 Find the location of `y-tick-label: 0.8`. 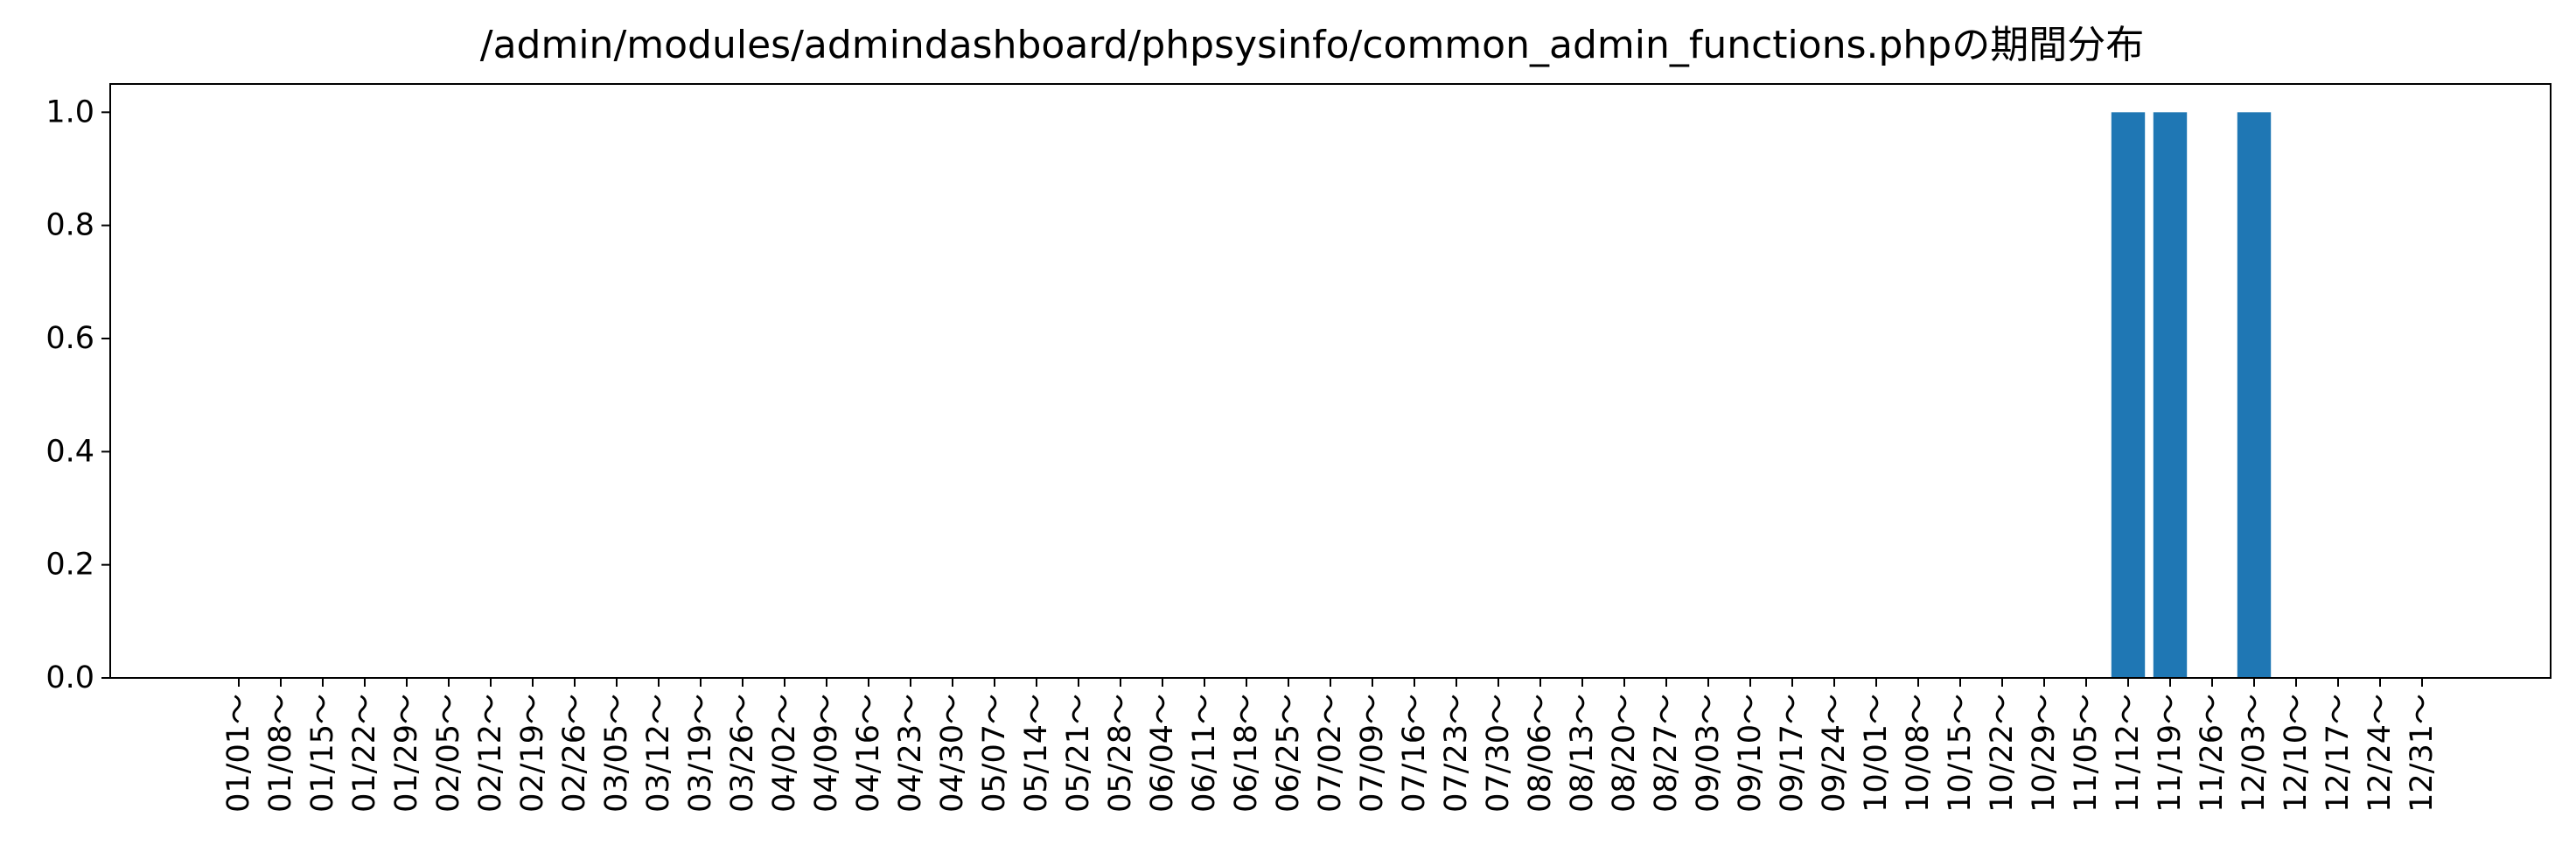

y-tick-label: 0.8 is located at coordinates (69, 225).